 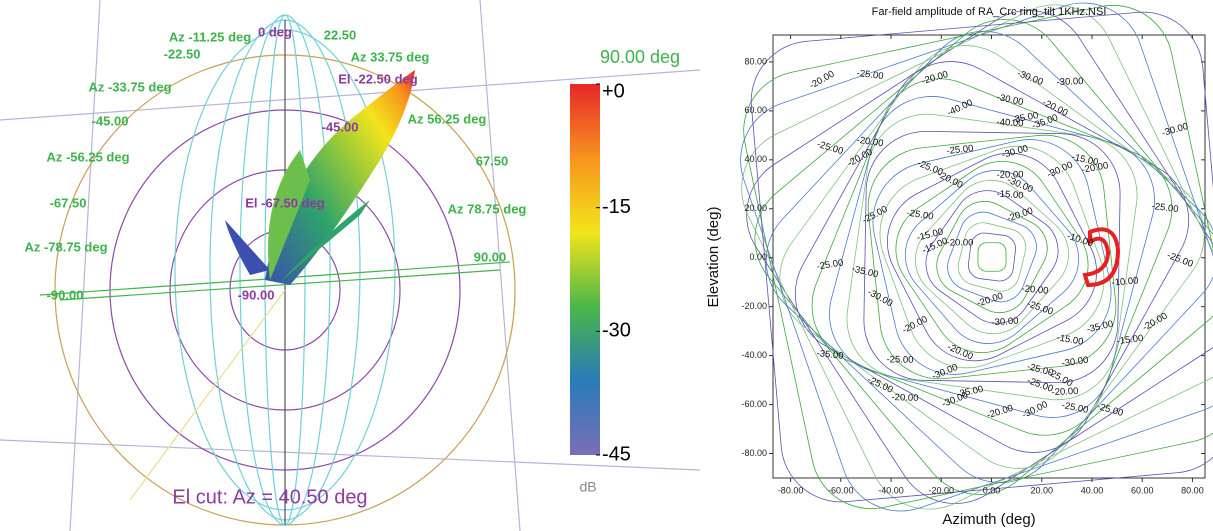 I want to click on x-tick-label: -80.00, so click(x=791, y=490).